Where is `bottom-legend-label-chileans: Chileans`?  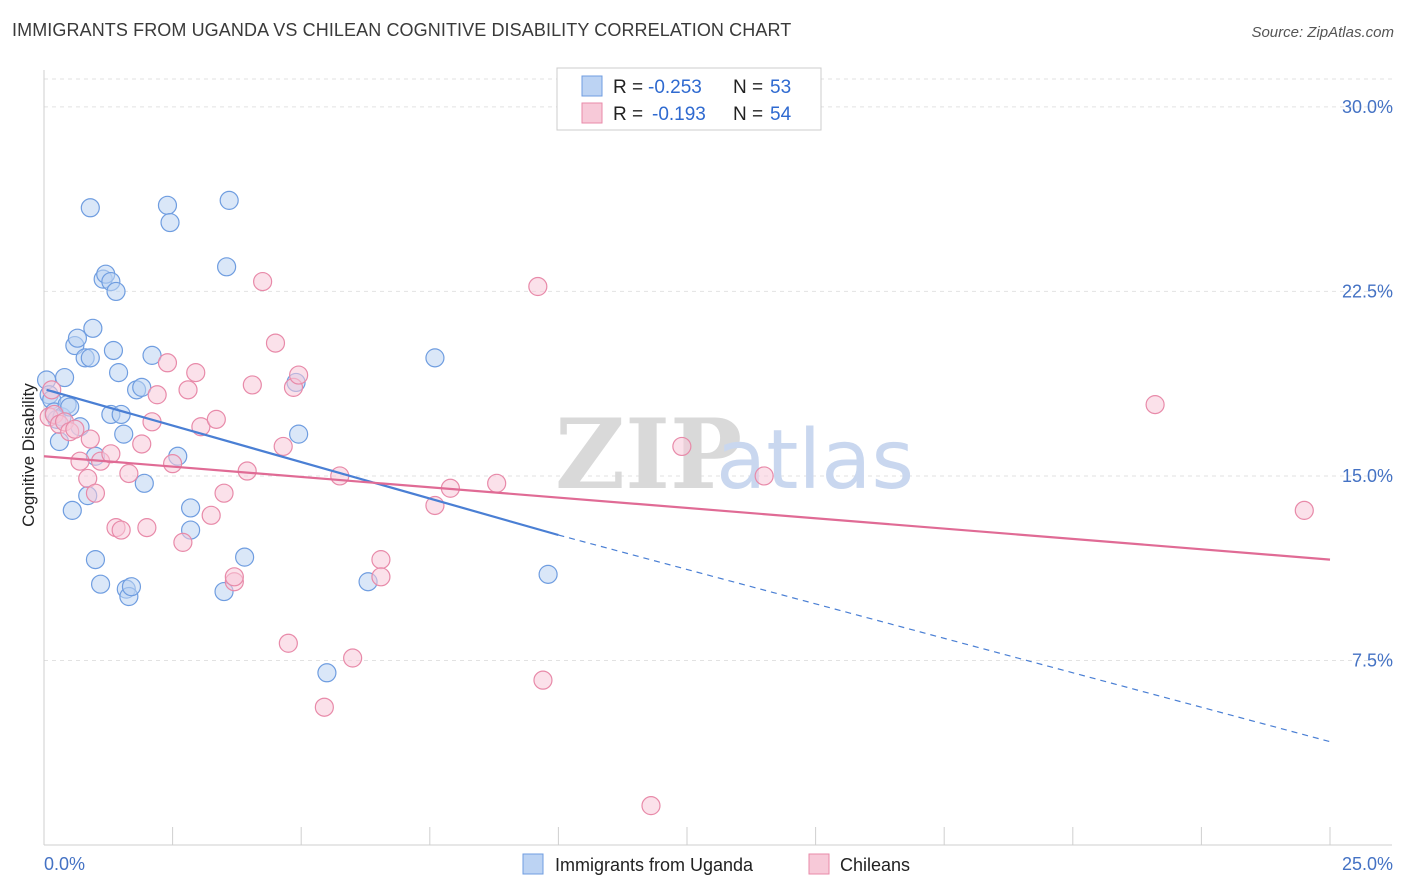
bottom-legend-label-chileans: Chileans is located at coordinates (875, 865).